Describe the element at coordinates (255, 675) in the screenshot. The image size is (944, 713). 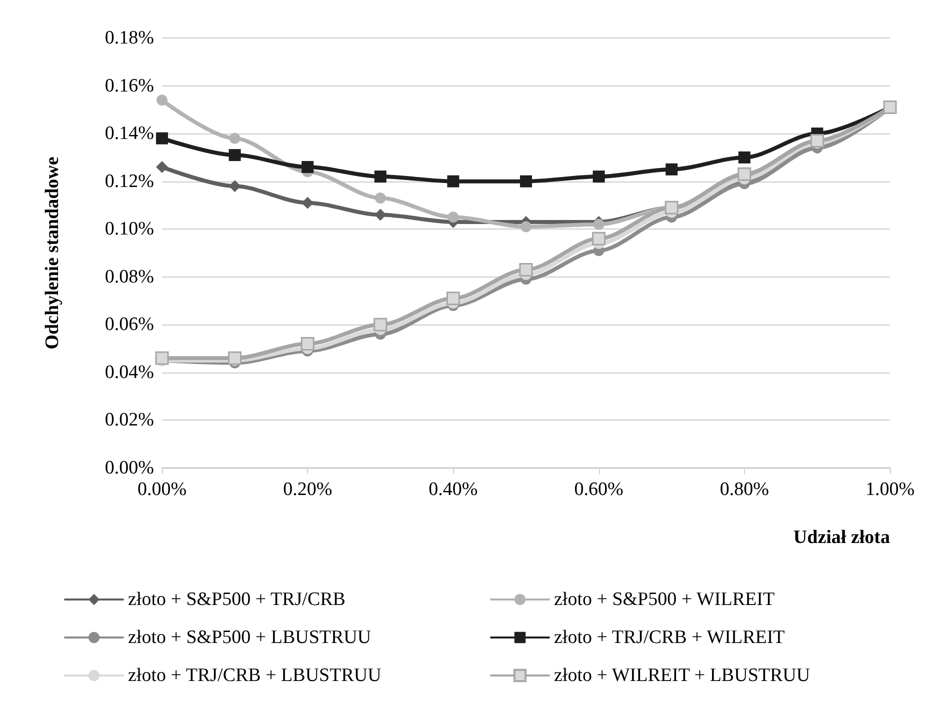
I see `legend-label: złoto + TRJ/CRB + LBUSTRUU` at that location.